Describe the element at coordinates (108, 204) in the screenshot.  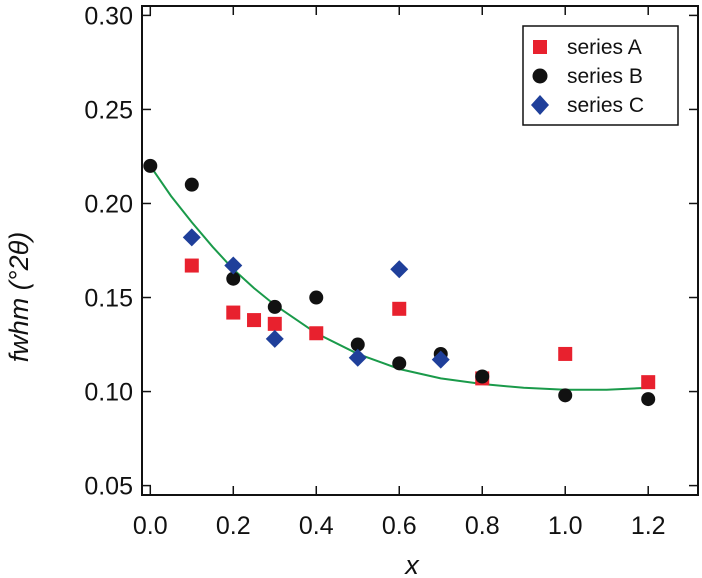
I see `y-tick-label: 0.20` at that location.